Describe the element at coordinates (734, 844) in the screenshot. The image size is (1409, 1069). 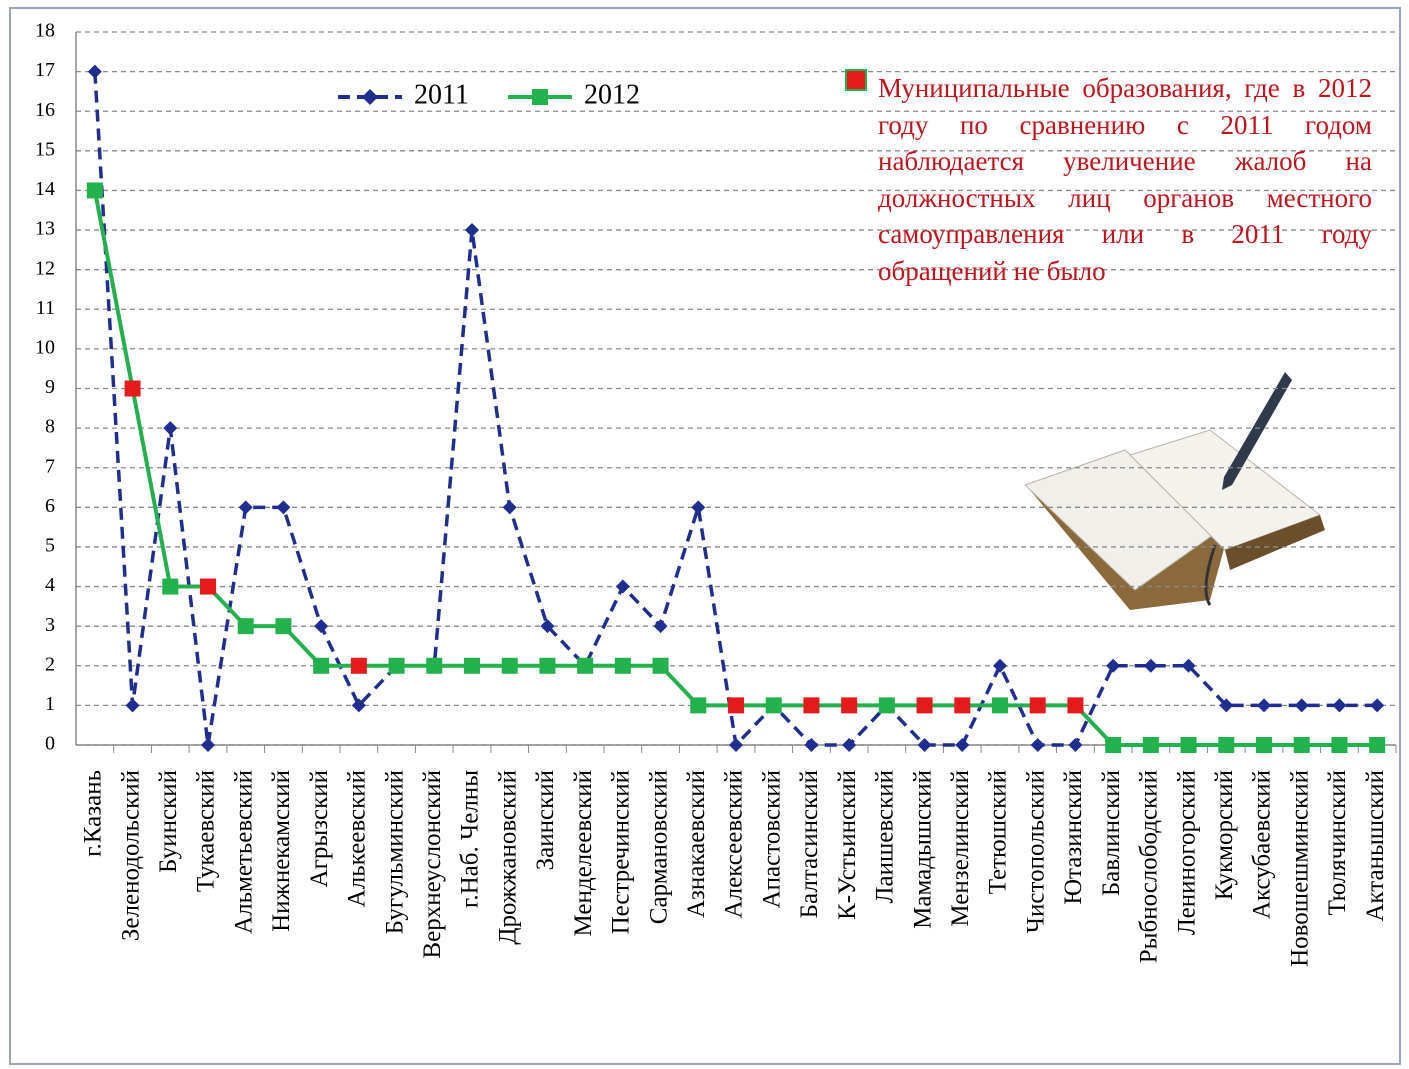
I see `x-tick-label: Алексеевский` at that location.